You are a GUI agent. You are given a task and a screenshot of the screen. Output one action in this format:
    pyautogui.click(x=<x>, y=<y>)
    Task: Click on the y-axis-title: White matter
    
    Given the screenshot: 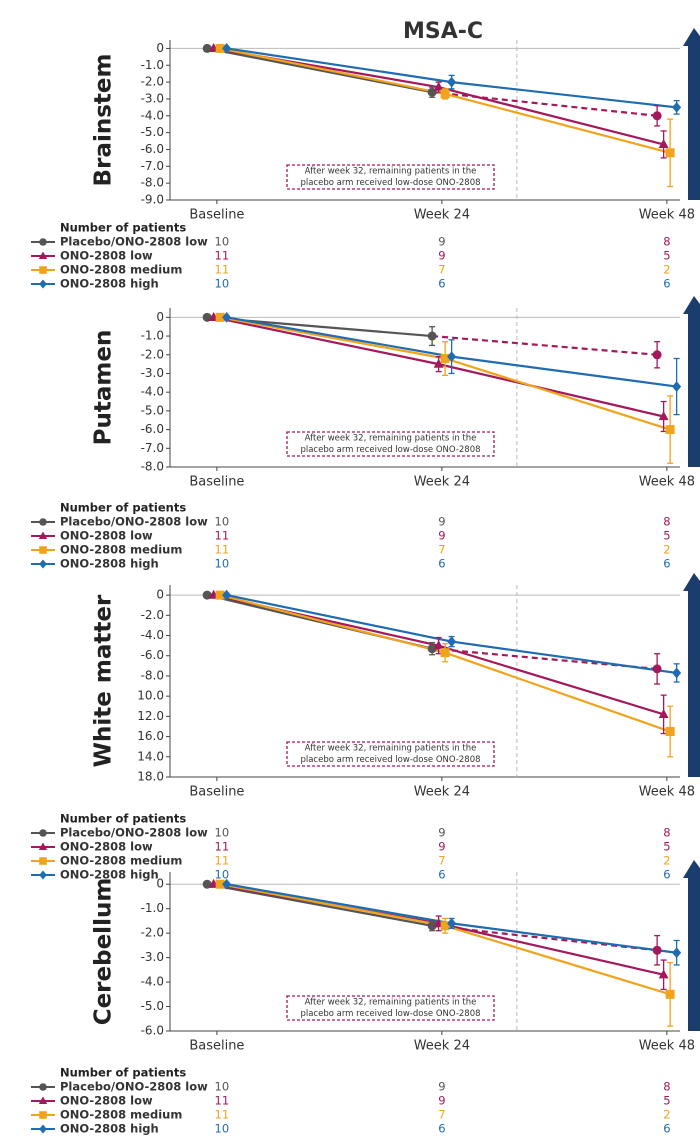 What is the action you would take?
    pyautogui.click(x=104, y=680)
    